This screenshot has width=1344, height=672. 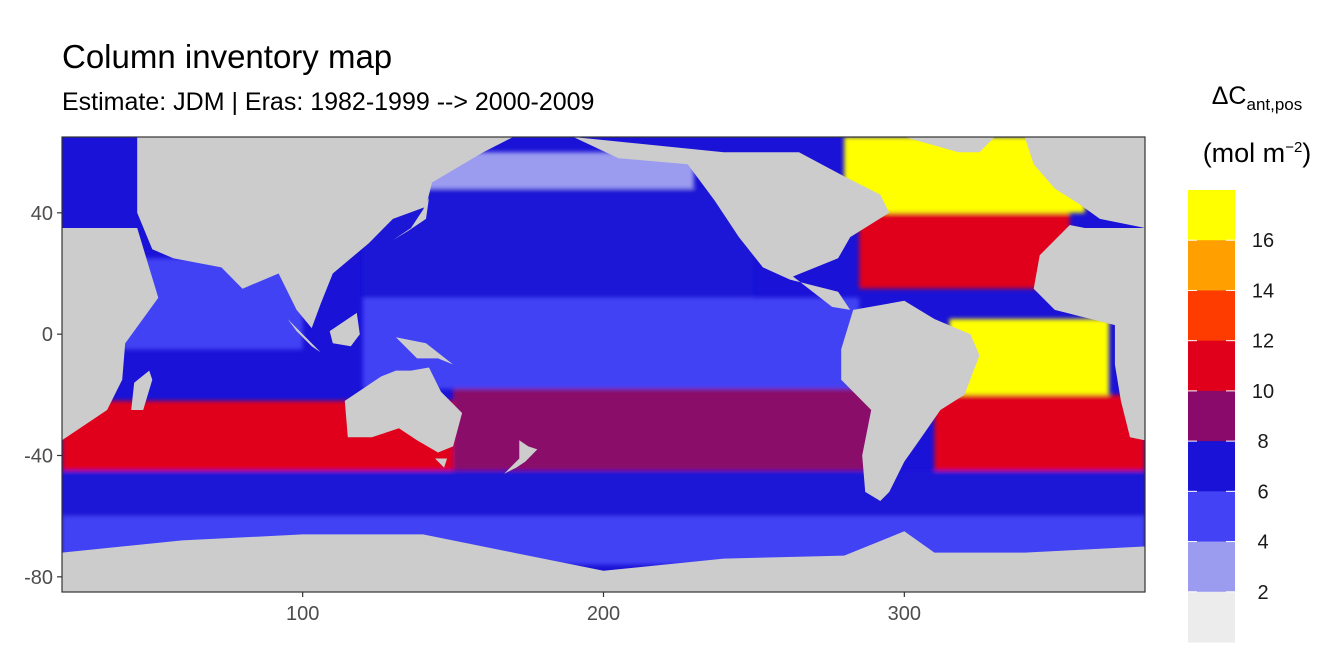 I want to click on legend-break-label: 6, so click(x=1262, y=492).